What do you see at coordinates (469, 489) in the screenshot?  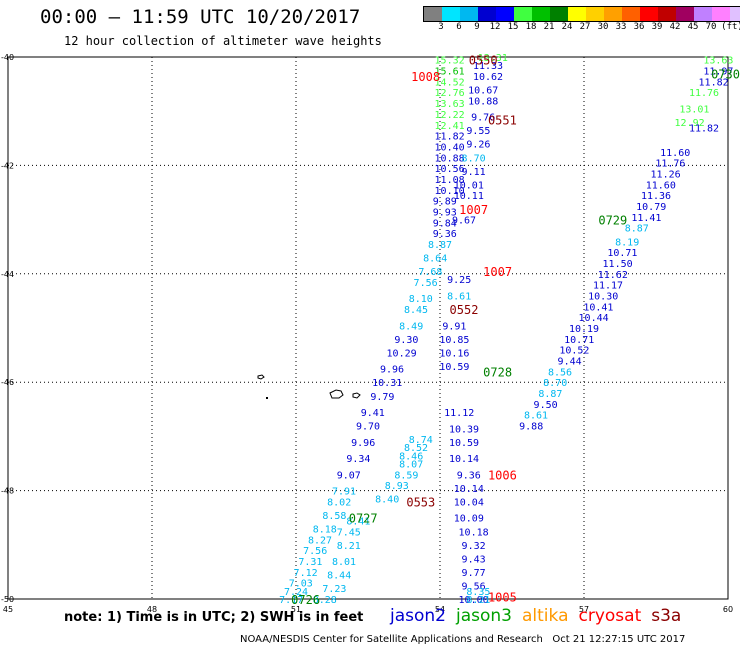 I see `swh-label: 10.14` at bounding box center [469, 489].